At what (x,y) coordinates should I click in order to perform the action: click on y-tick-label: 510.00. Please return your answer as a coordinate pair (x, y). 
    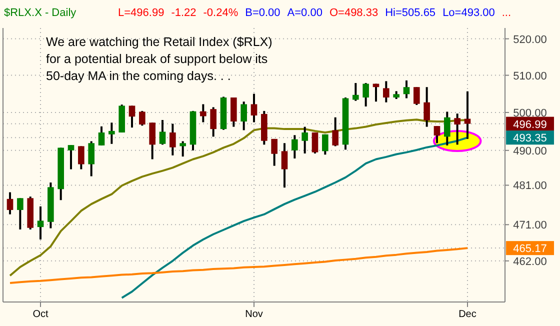
    Looking at the image, I should click on (530, 76).